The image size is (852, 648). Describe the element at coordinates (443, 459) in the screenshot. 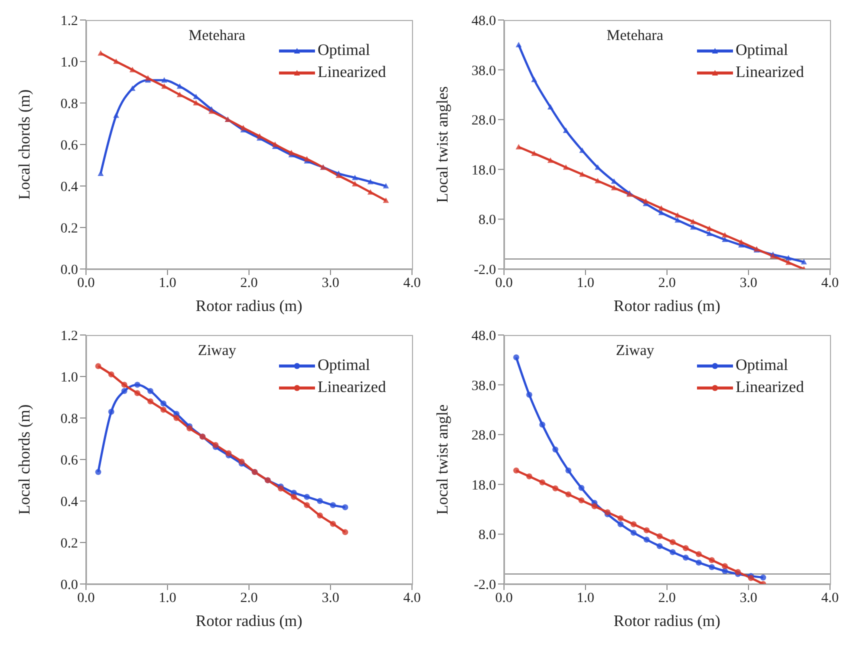

I see `y-axis-title: Local twist angle` at that location.